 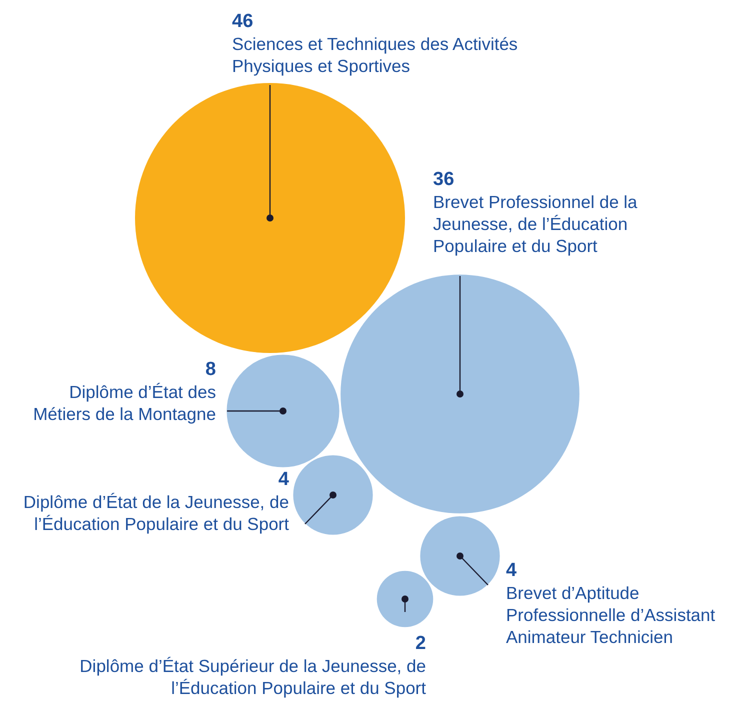 I want to click on data-label: 2, so click(x=420, y=644).